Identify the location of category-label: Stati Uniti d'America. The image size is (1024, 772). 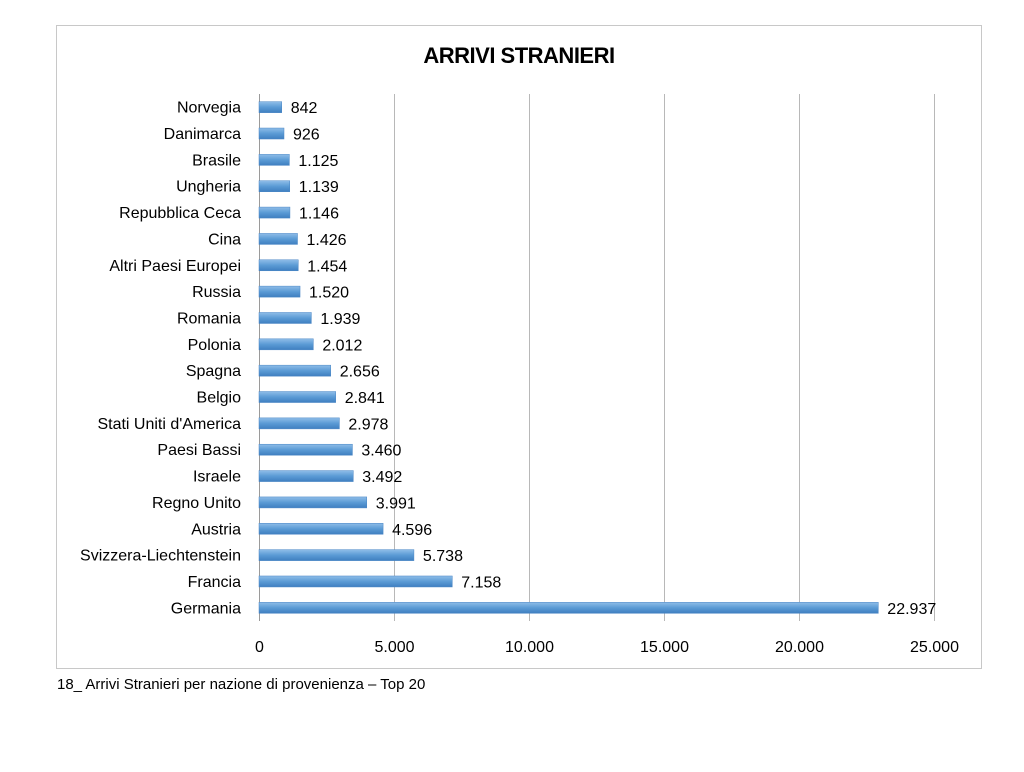
(169, 424).